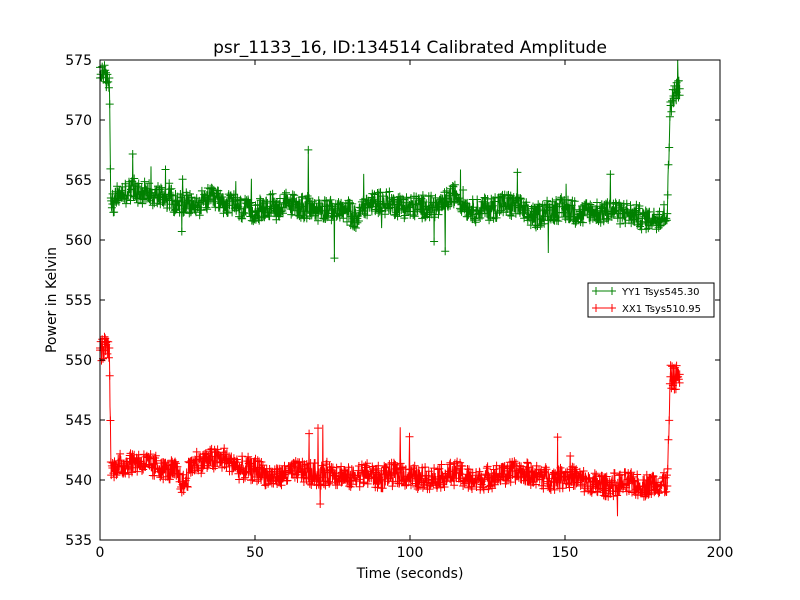 The height and width of the screenshot is (600, 800). I want to click on x-tick-label: 200, so click(720, 553).